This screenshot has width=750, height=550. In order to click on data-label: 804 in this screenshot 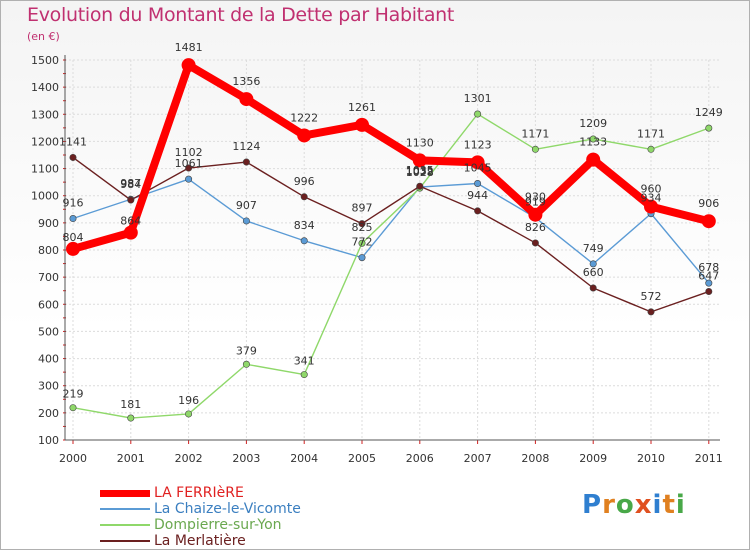, I will do `click(73, 237)`.